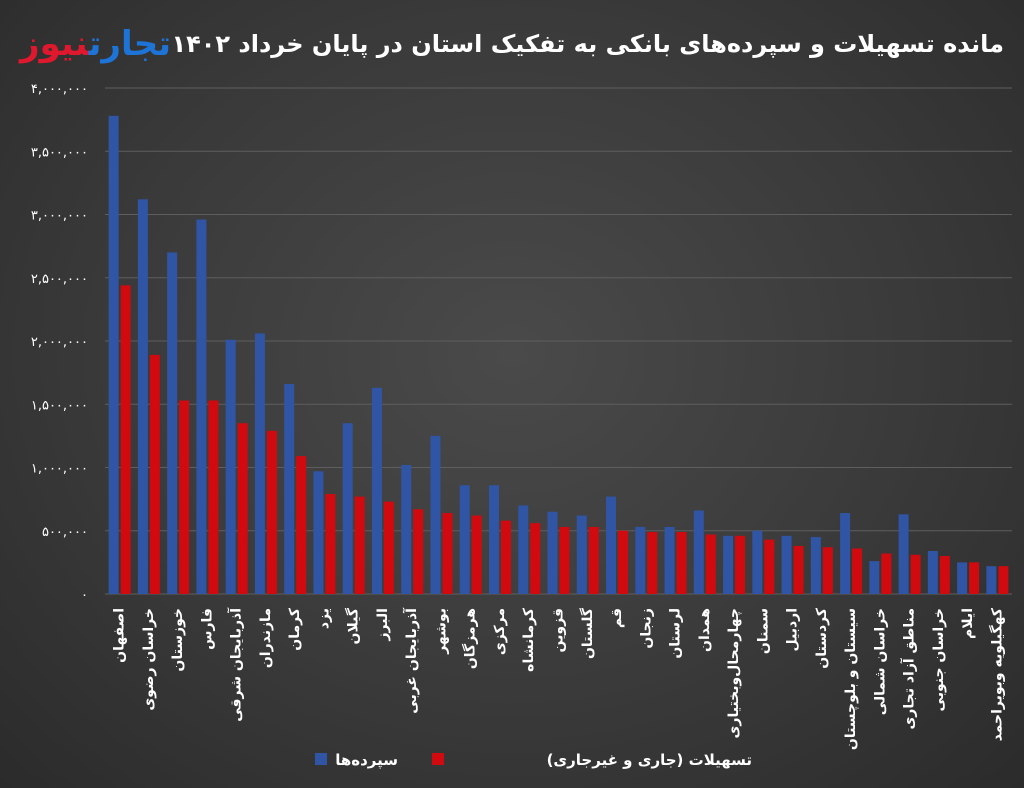  What do you see at coordinates (59, 469) in the screenshot?
I see `y-tick-label: ۱,۰۰۰,۰۰۰` at bounding box center [59, 469].